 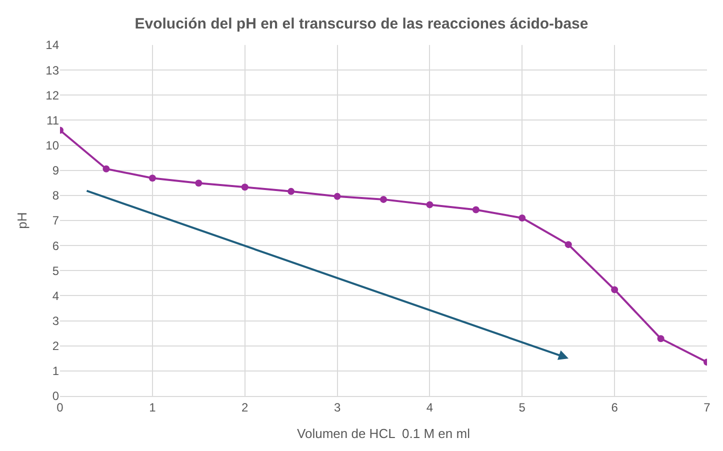 What do you see at coordinates (56, 295) in the screenshot?
I see `y-tick-label: 4` at bounding box center [56, 295].